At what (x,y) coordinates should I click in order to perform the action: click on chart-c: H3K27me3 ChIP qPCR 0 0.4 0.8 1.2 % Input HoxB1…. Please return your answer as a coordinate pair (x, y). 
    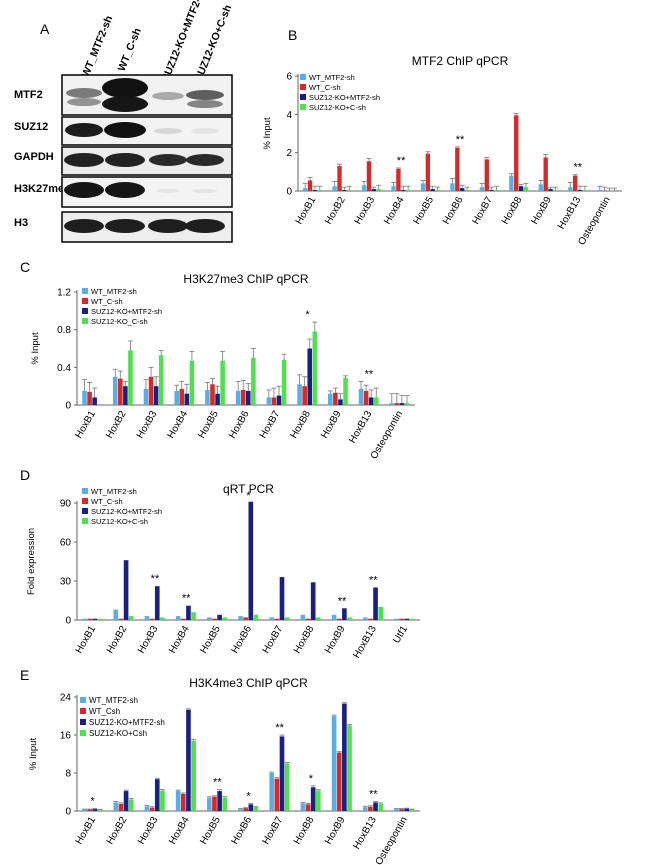
    Looking at the image, I should click on (222, 366).